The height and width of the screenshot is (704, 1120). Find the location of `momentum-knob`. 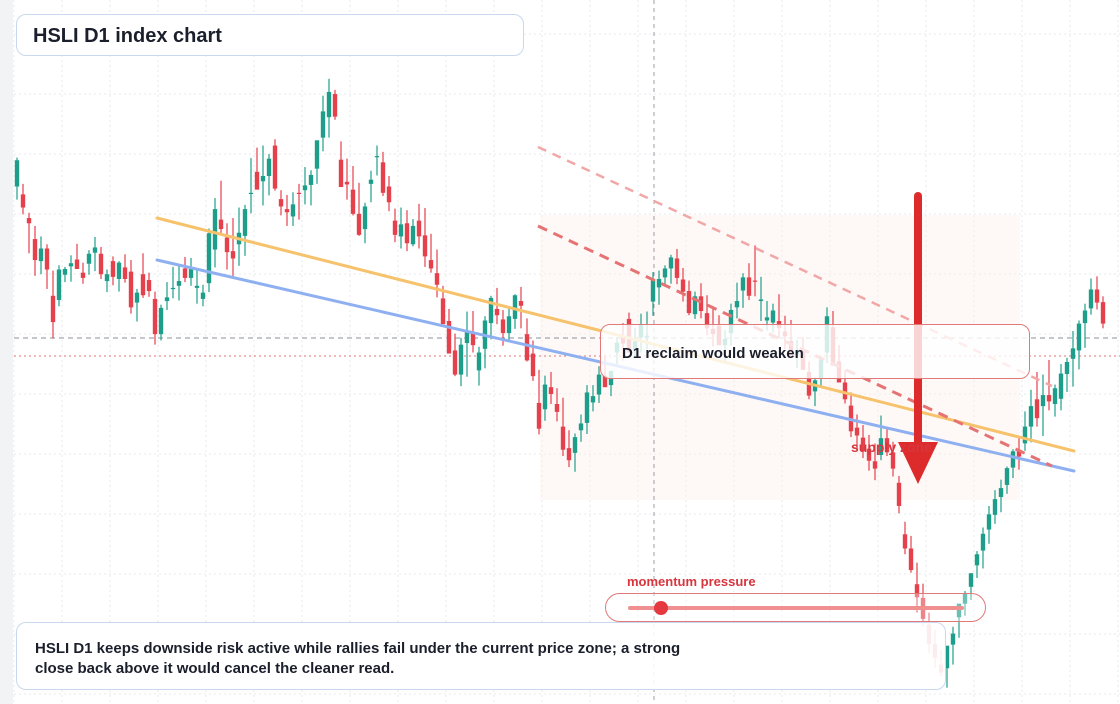

momentum-knob is located at coordinates (660, 608).